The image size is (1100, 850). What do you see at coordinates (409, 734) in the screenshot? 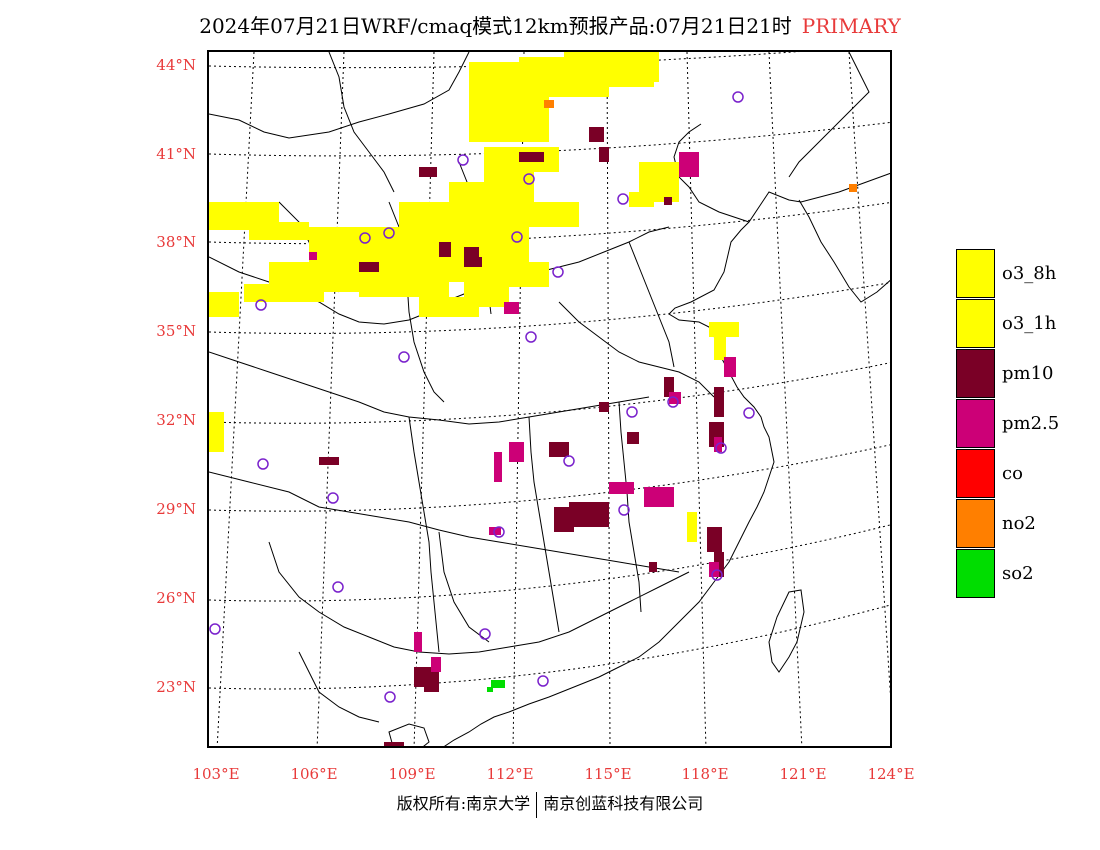
I see `hainan` at bounding box center [409, 734].